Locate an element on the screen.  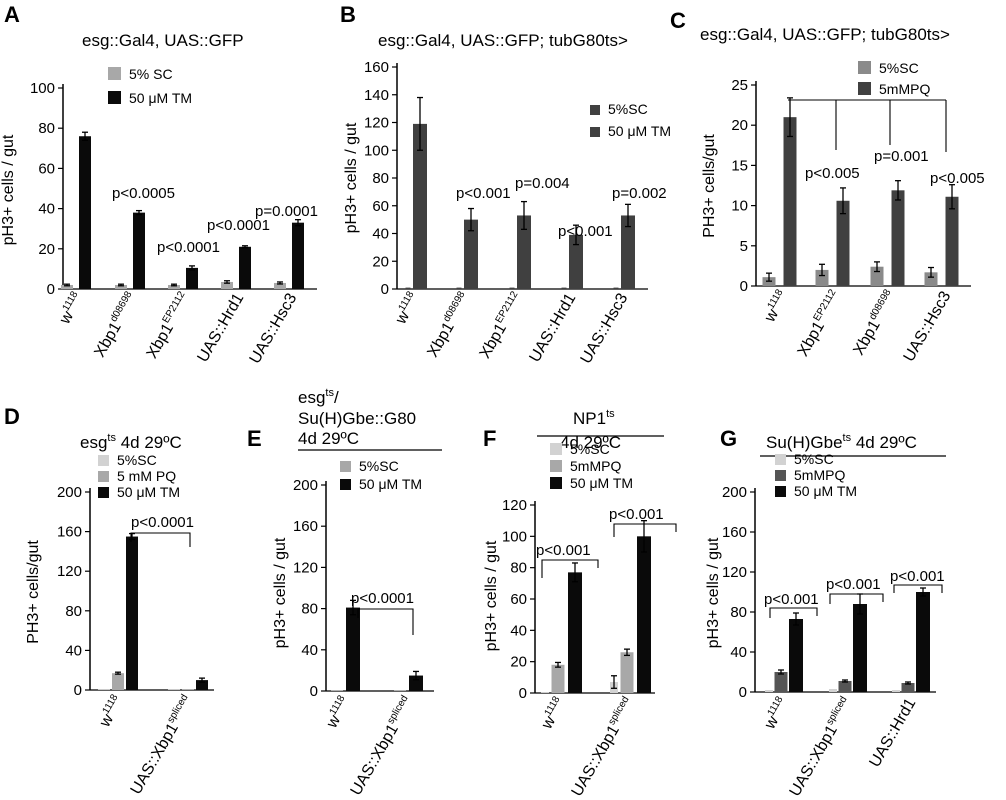
p-value-annotation: p<0.0005 is located at coordinates (143, 193).